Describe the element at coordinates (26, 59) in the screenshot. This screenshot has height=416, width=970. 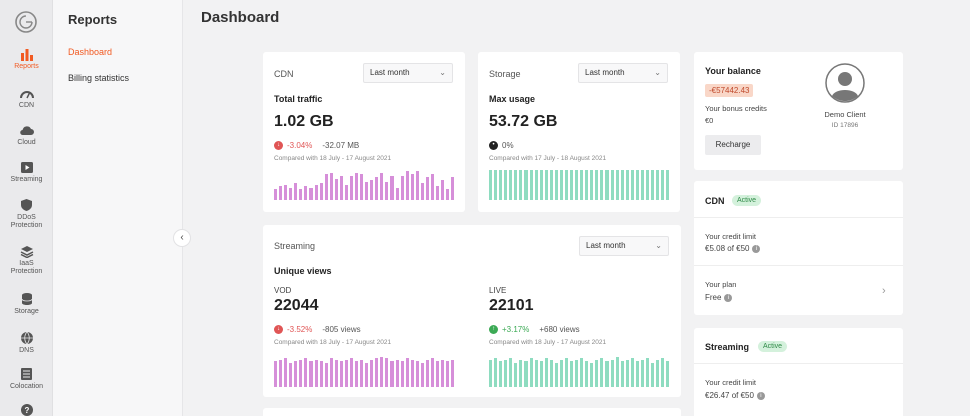
I see `rail-item-reports: Reports` at that location.